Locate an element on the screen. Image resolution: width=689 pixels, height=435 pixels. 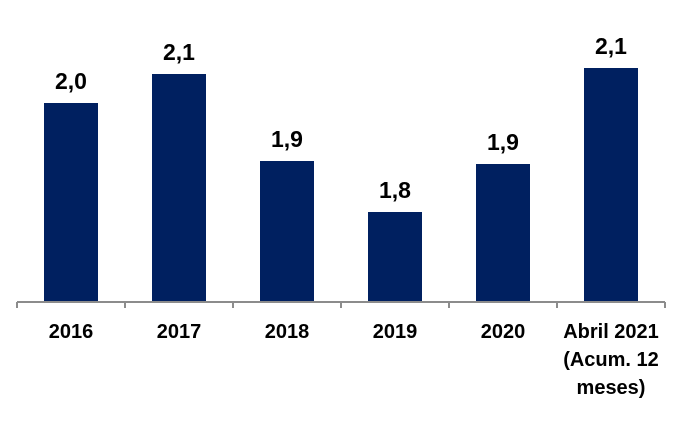
category-label: 2018 is located at coordinates (287, 332).